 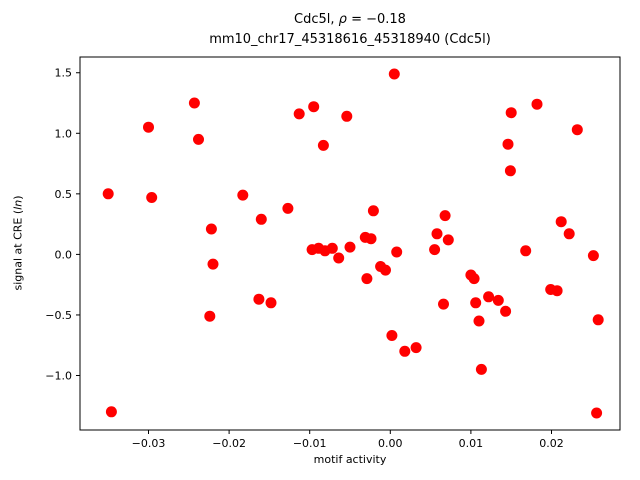 What do you see at coordinates (149, 443) in the screenshot?
I see `x-tick-label: −0.03` at bounding box center [149, 443].